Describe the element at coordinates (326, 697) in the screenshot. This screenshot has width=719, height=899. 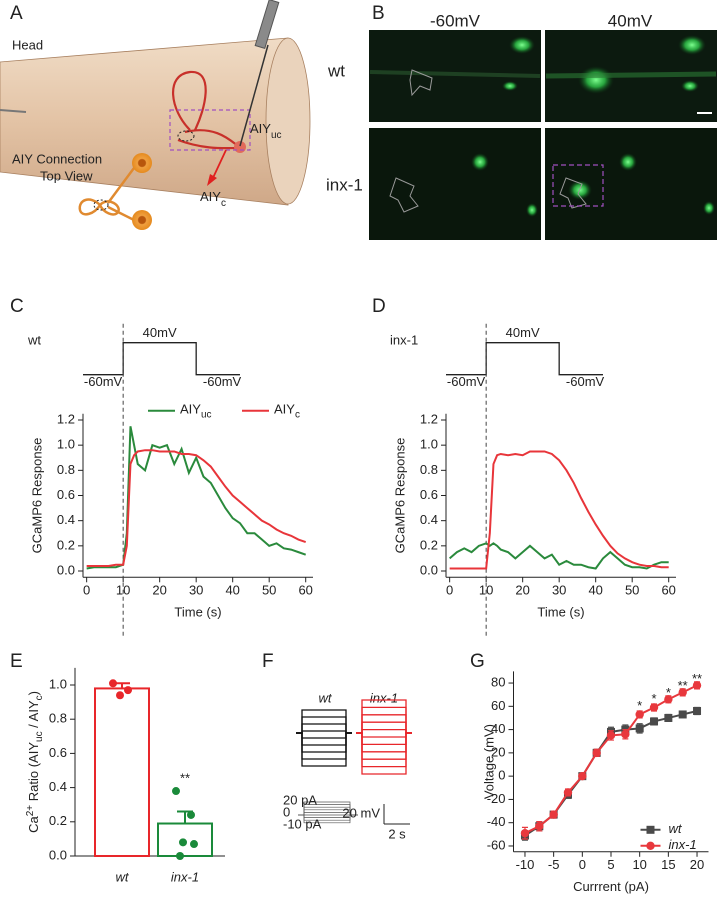
I see `genotype-label: wt` at that location.